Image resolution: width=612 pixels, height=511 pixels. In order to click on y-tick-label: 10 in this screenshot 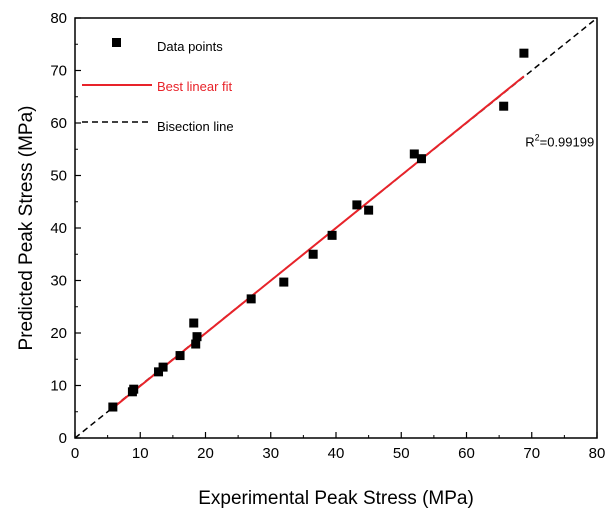, I will do `click(58, 386)`.